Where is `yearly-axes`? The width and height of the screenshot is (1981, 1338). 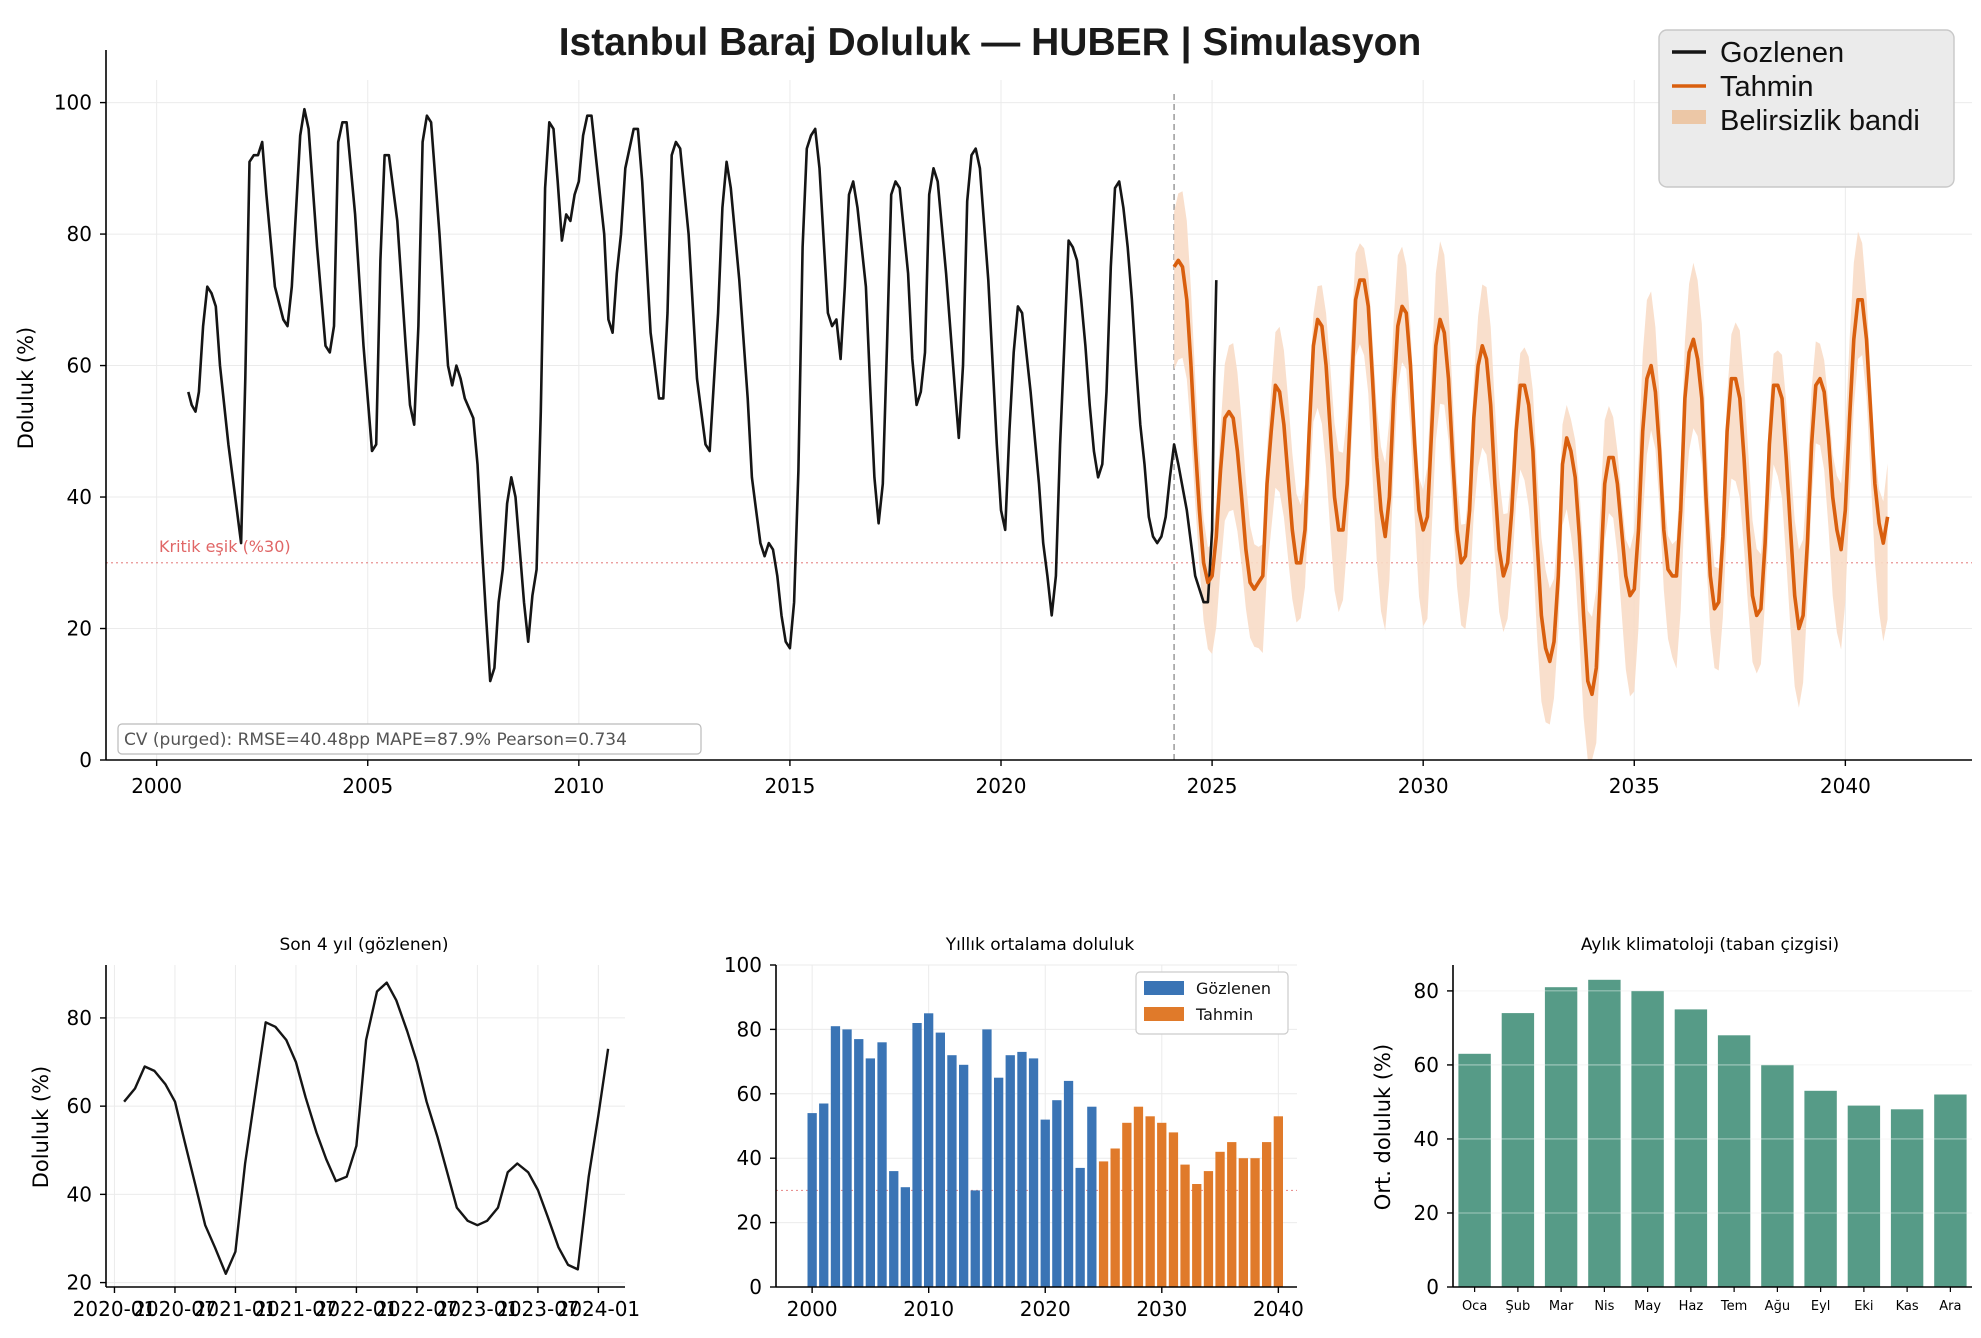 yearly-axes is located at coordinates (1036, 1126).